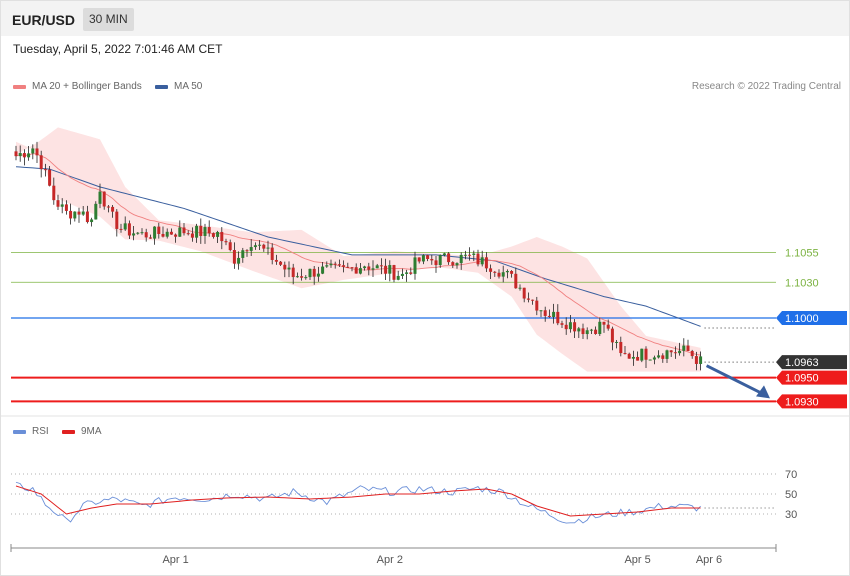  Describe the element at coordinates (802, 254) in the screenshot. I see `level-1-1055-label: 1.1055` at that location.